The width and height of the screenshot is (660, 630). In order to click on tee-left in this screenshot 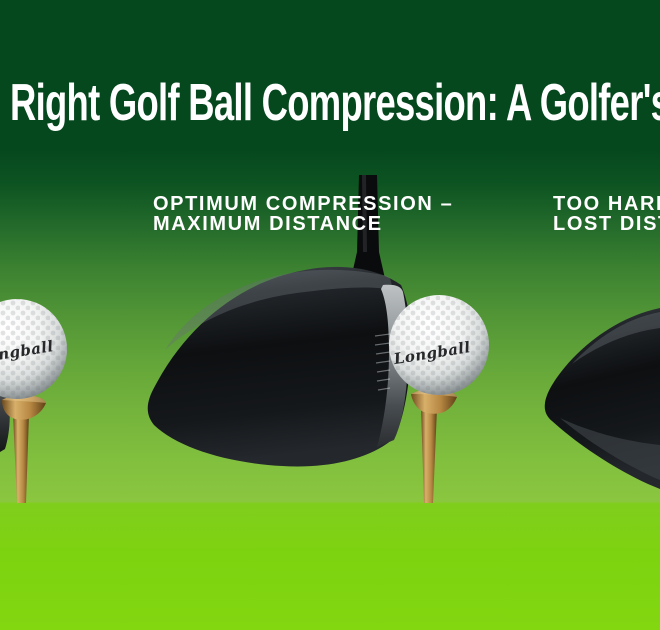, I will do `click(24, 449)`.